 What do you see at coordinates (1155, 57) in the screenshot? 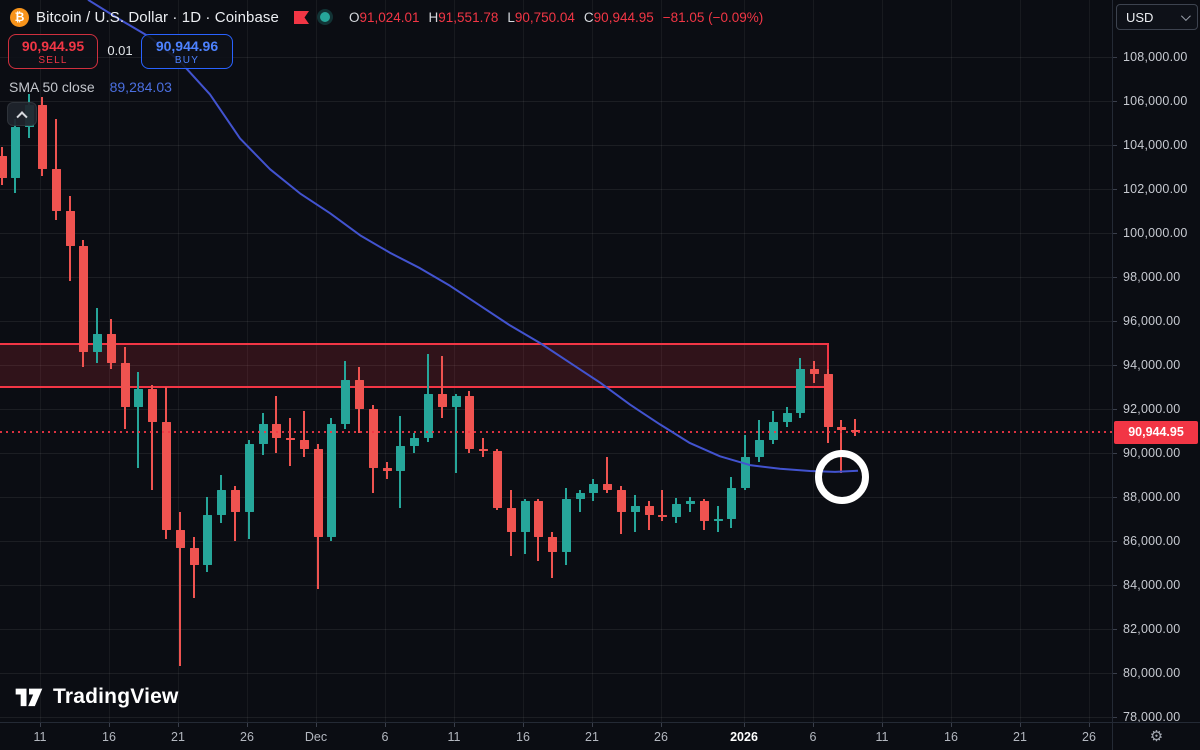
I see `price-tick-label: 108,000.00` at bounding box center [1155, 57].